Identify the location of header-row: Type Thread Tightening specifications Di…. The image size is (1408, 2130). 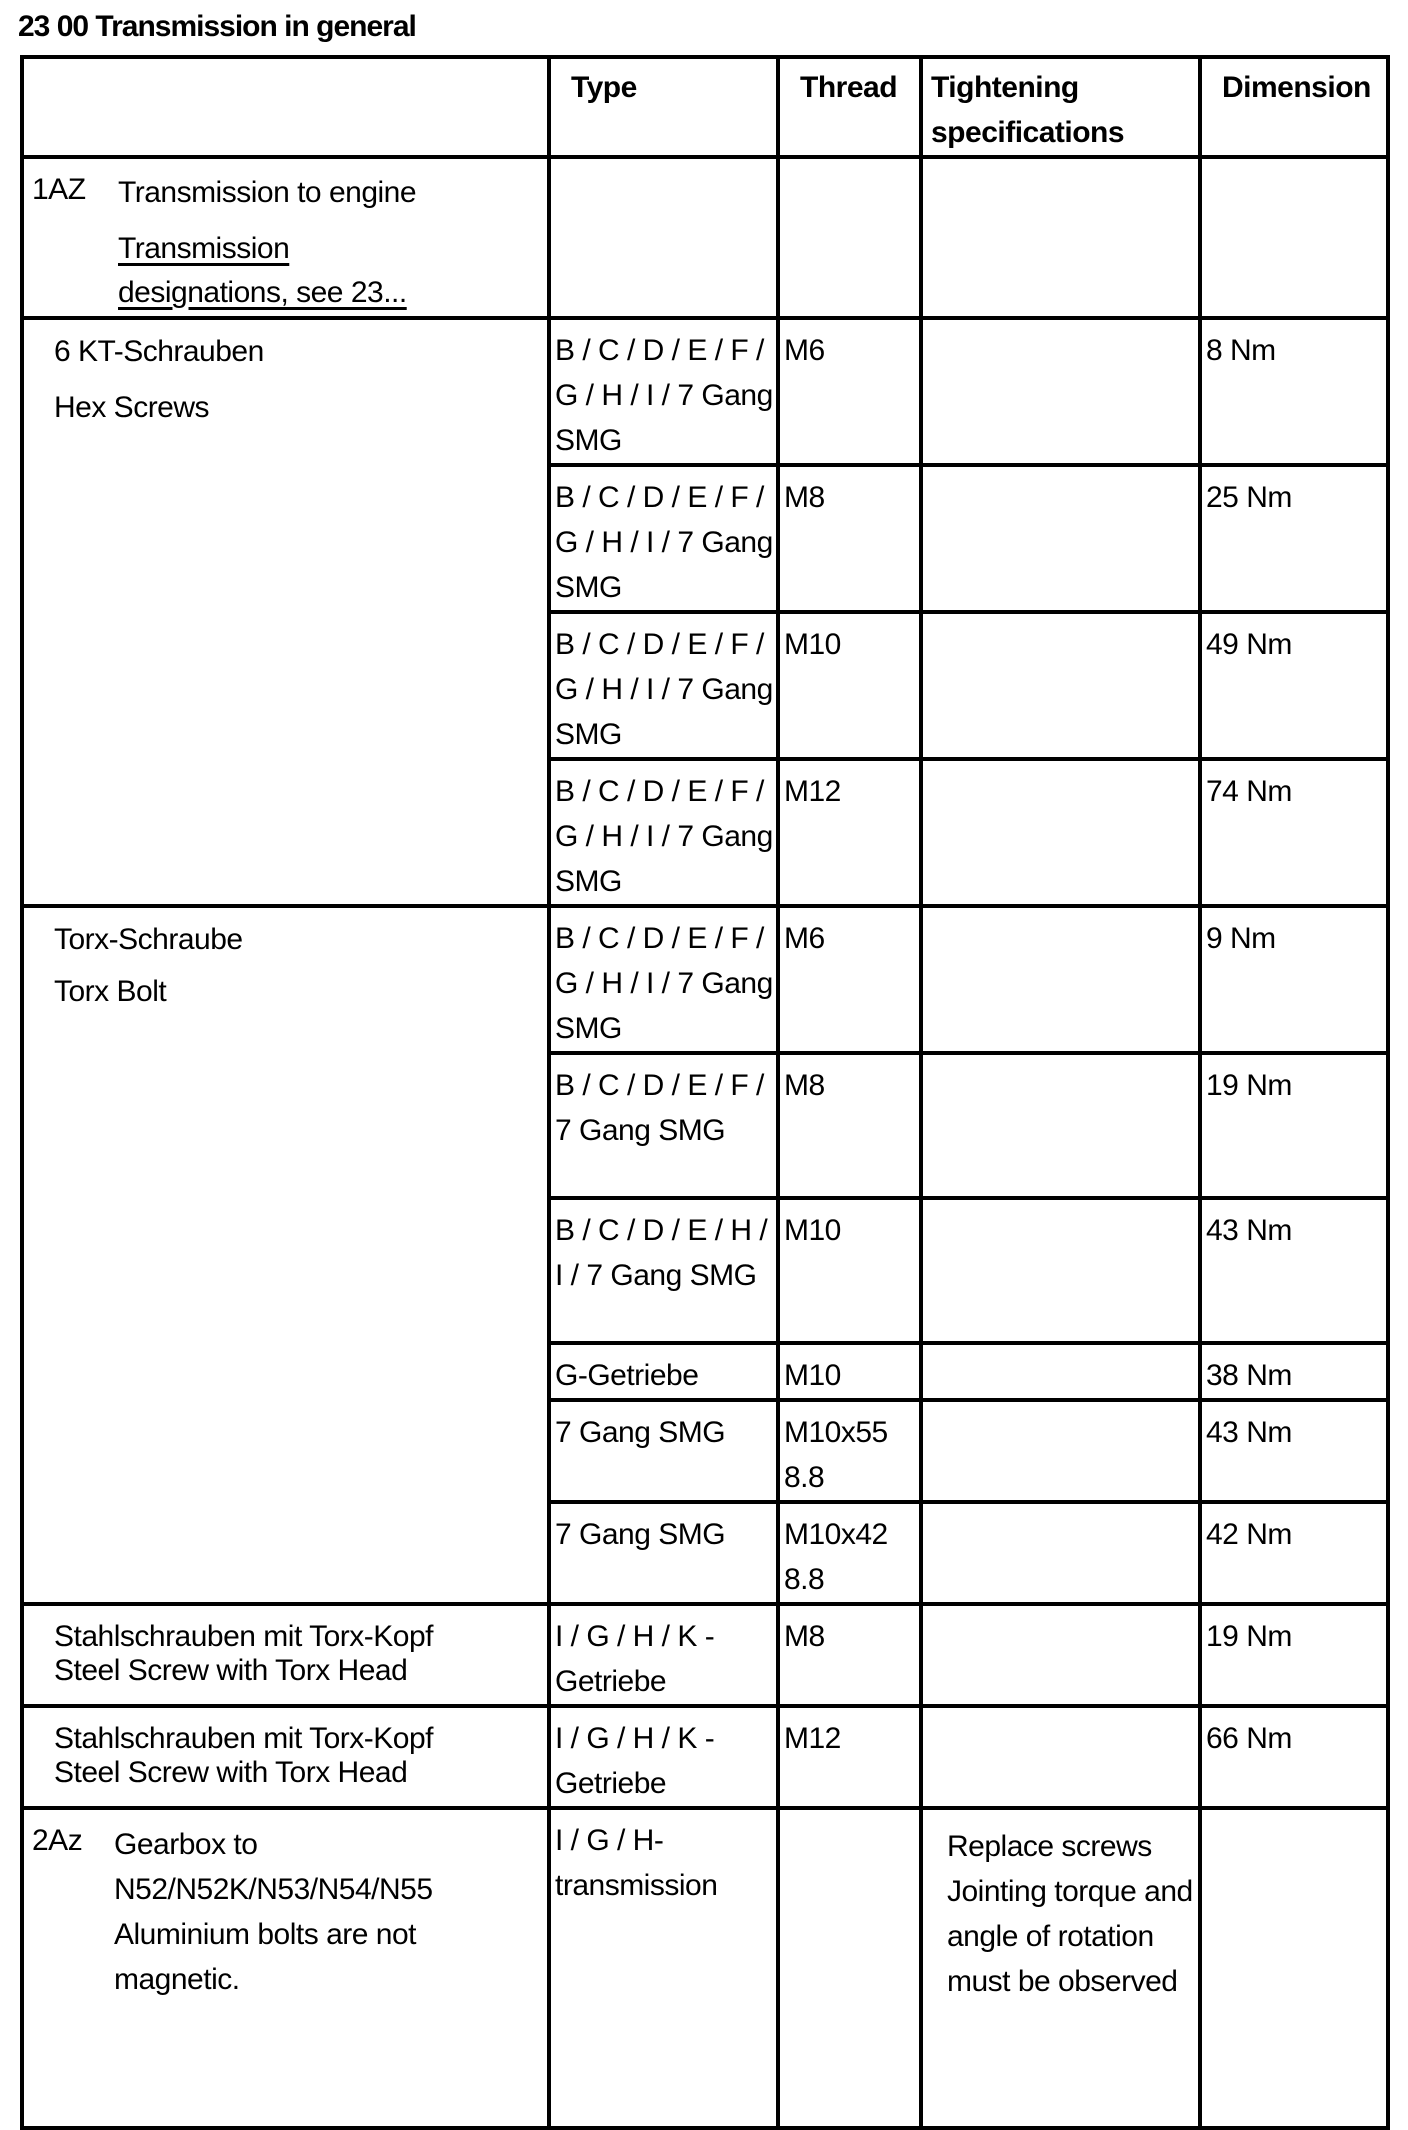
(705, 107).